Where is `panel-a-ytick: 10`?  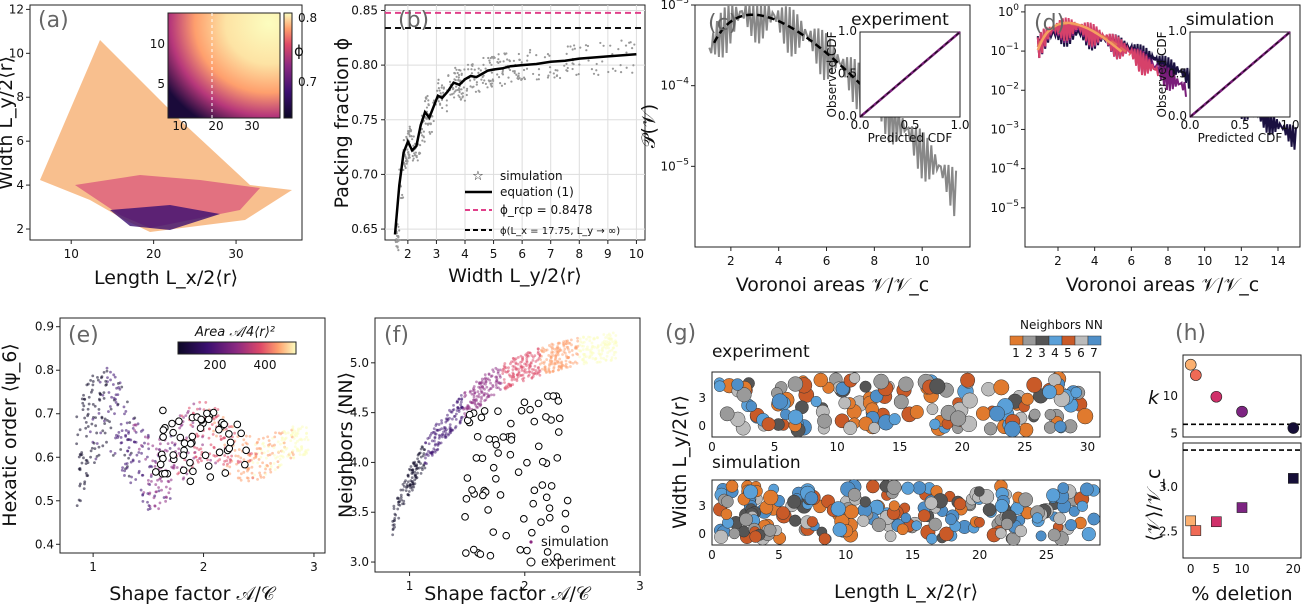 panel-a-ytick: 10 is located at coordinates (16, 53).